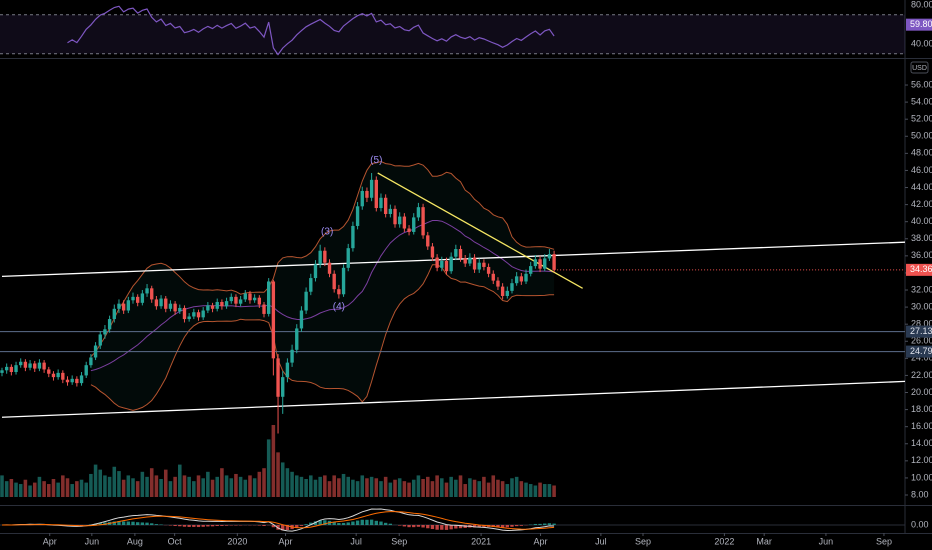 Image resolution: width=932 pixels, height=550 pixels. I want to click on level-tag, so click(919, 331).